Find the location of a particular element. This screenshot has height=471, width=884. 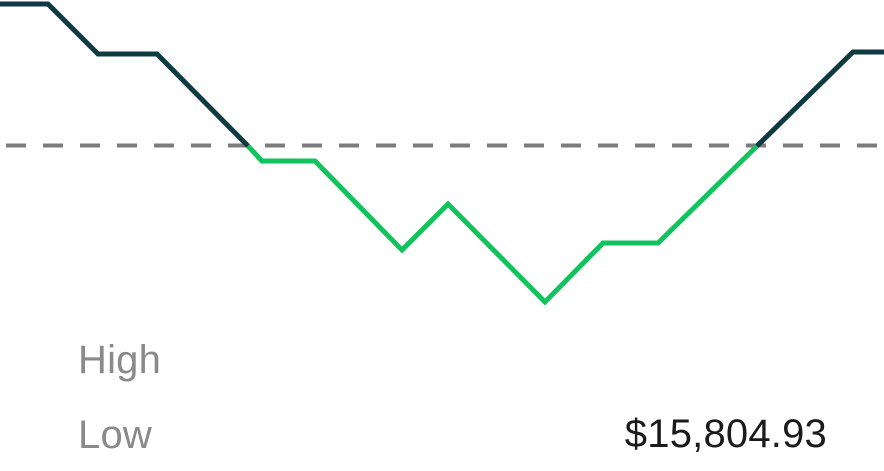

low-value: $15,804.93 is located at coordinates (725, 434).